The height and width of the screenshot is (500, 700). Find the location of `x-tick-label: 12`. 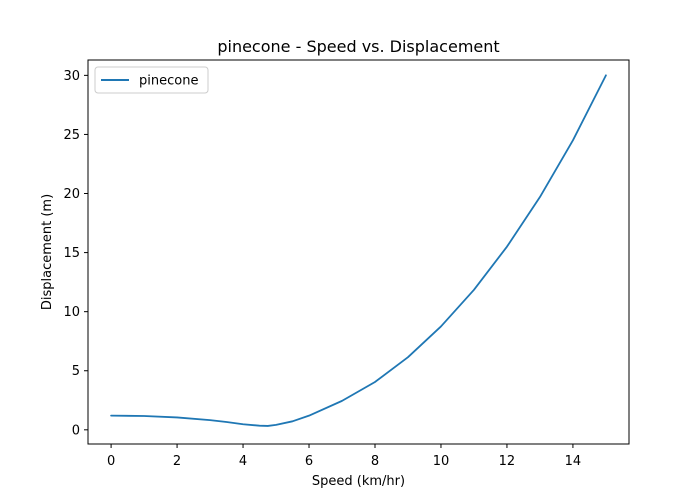

x-tick-label: 12 is located at coordinates (507, 461).